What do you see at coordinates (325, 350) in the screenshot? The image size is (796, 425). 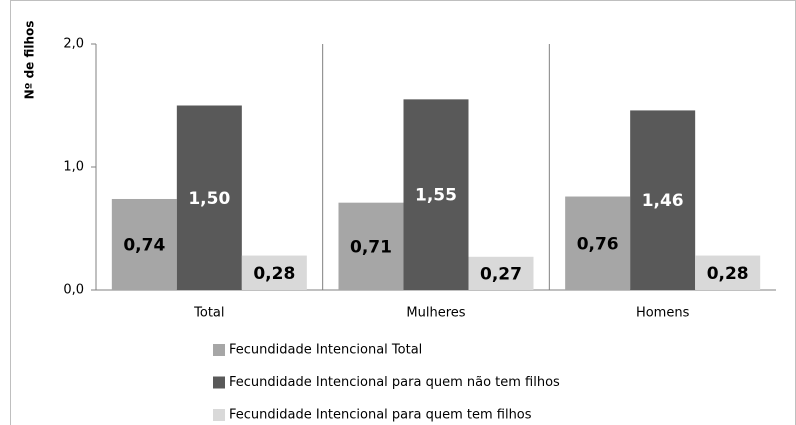 I see `legend-label: Fecundidade Intencional Total` at bounding box center [325, 350].